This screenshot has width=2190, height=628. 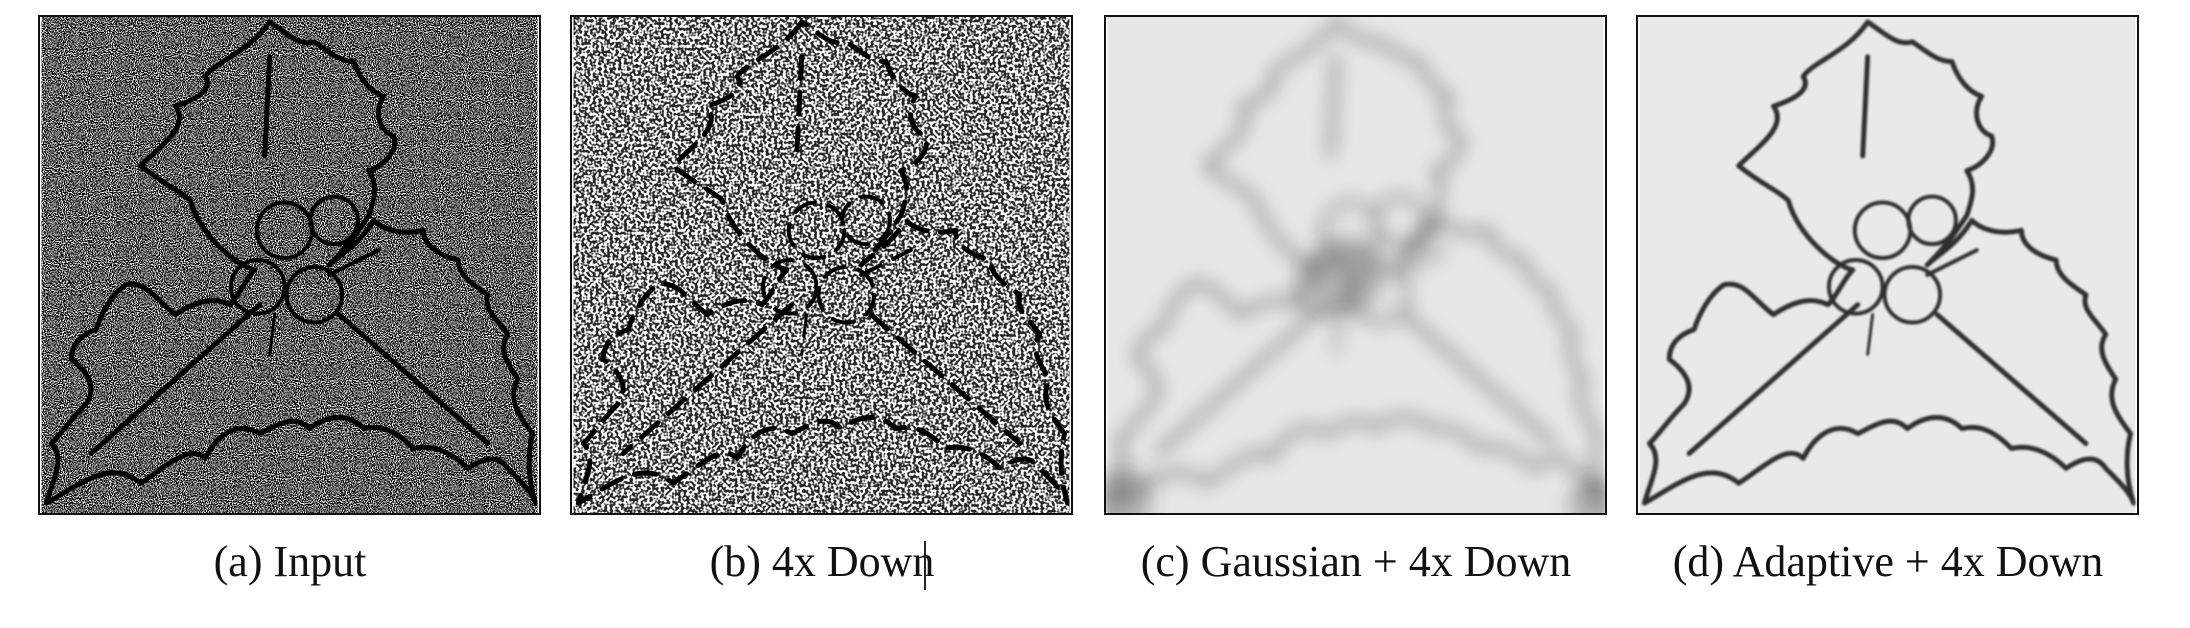 What do you see at coordinates (925, 565) in the screenshot?
I see `text-cursor` at bounding box center [925, 565].